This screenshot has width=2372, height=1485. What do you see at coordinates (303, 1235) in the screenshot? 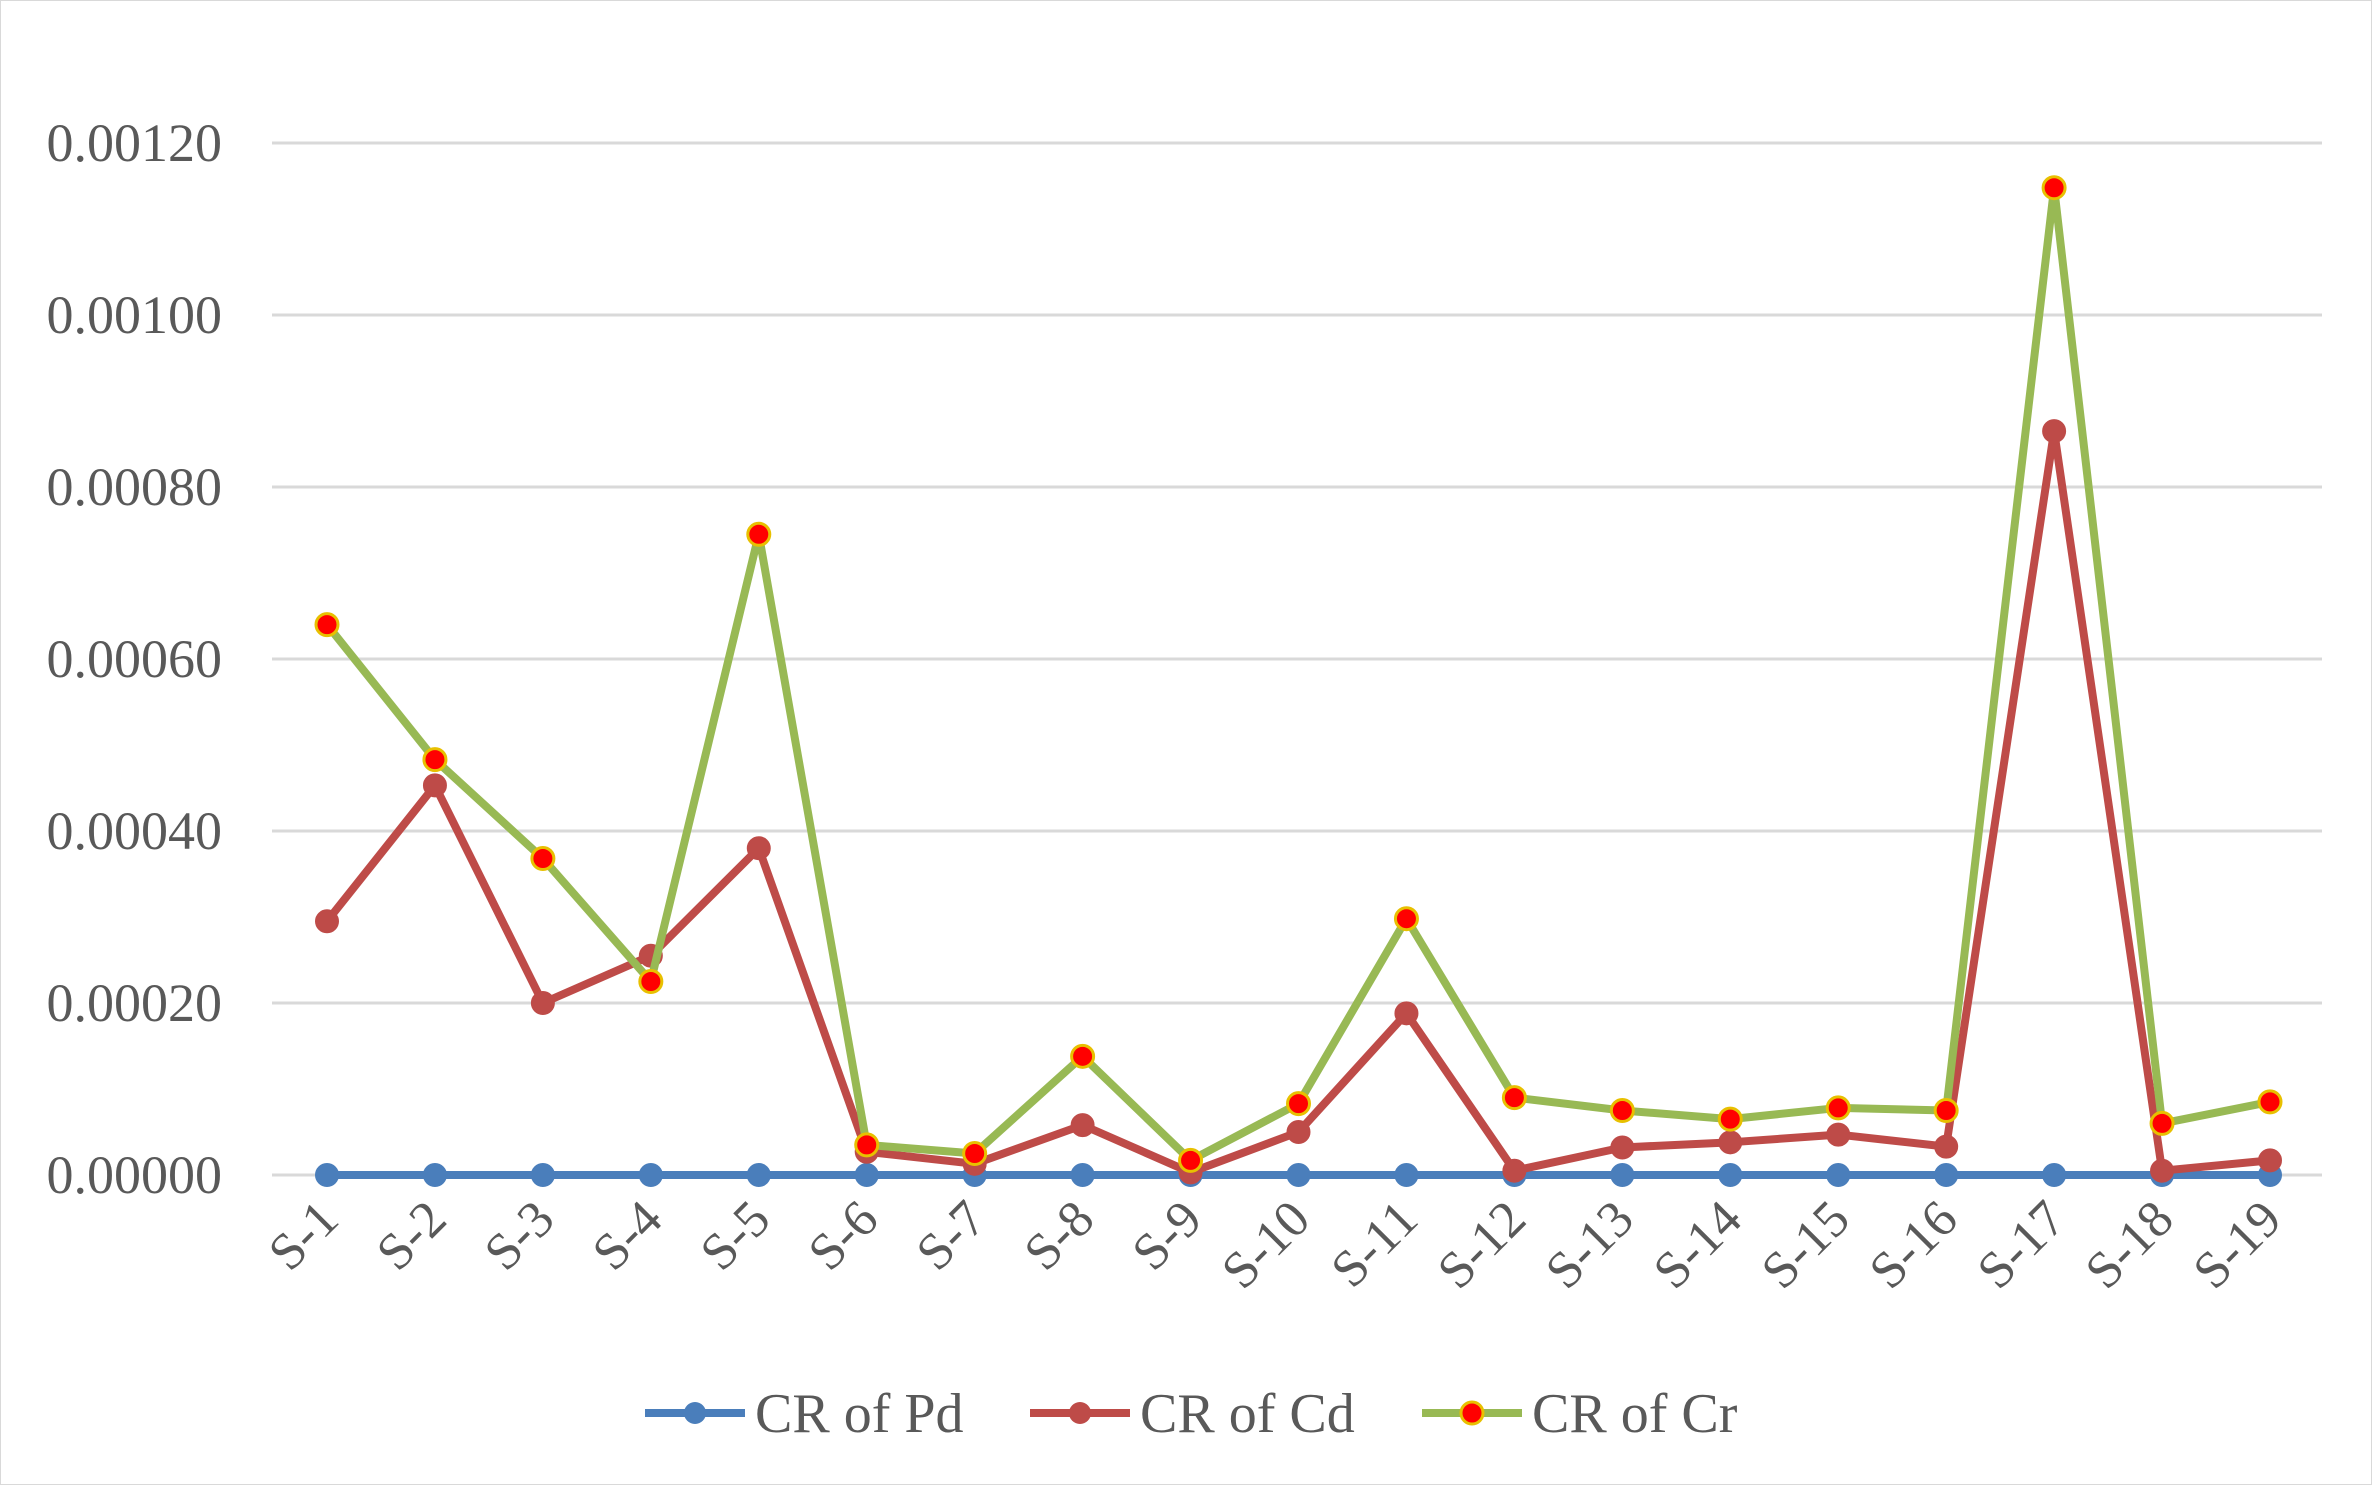
I see `x-tick-label: S-1` at bounding box center [303, 1235].